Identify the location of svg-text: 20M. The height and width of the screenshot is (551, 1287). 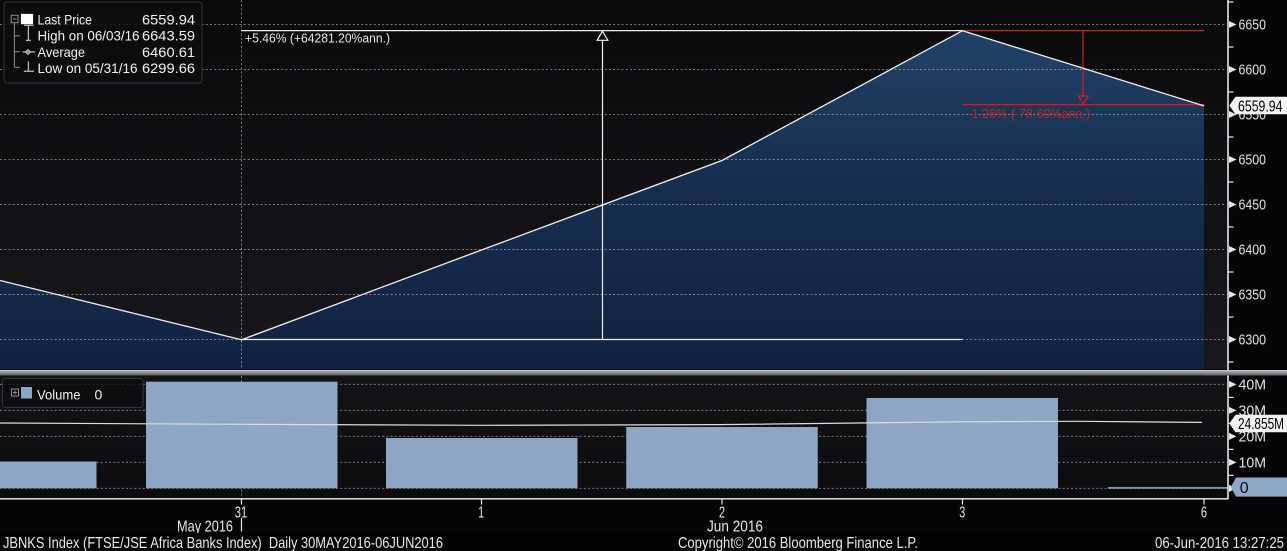
(1253, 437).